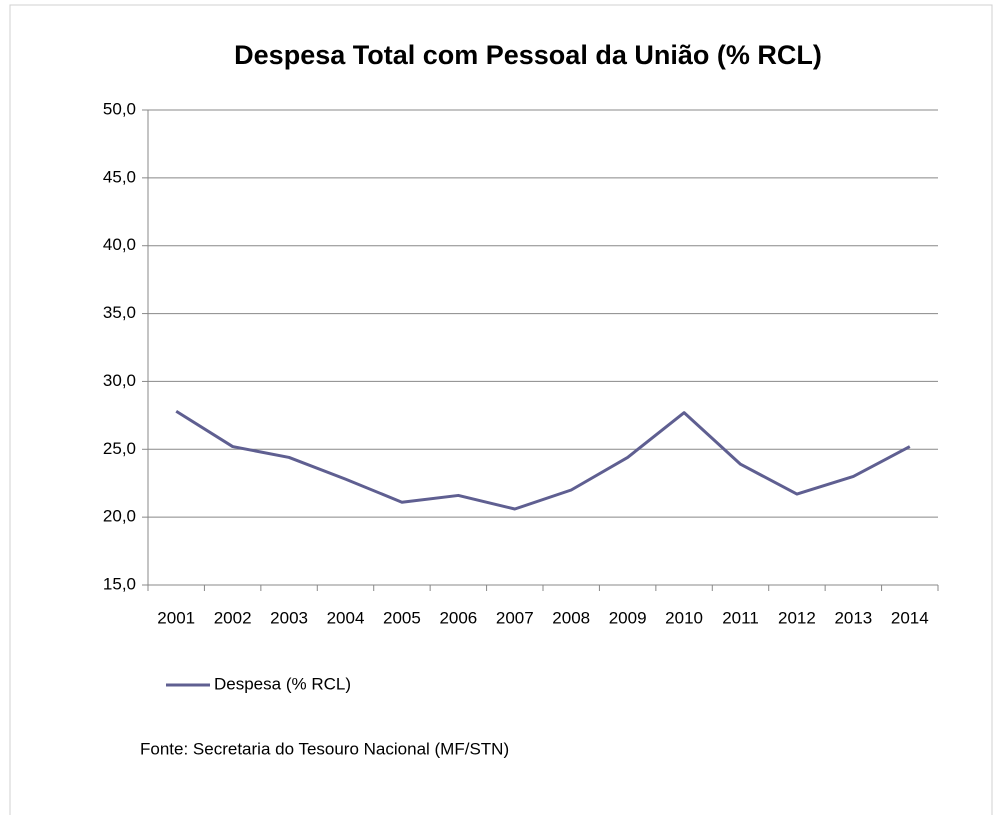 Image resolution: width=998 pixels, height=815 pixels. Describe the element at coordinates (684, 617) in the screenshot. I see `x-tick-label: 2010` at that location.